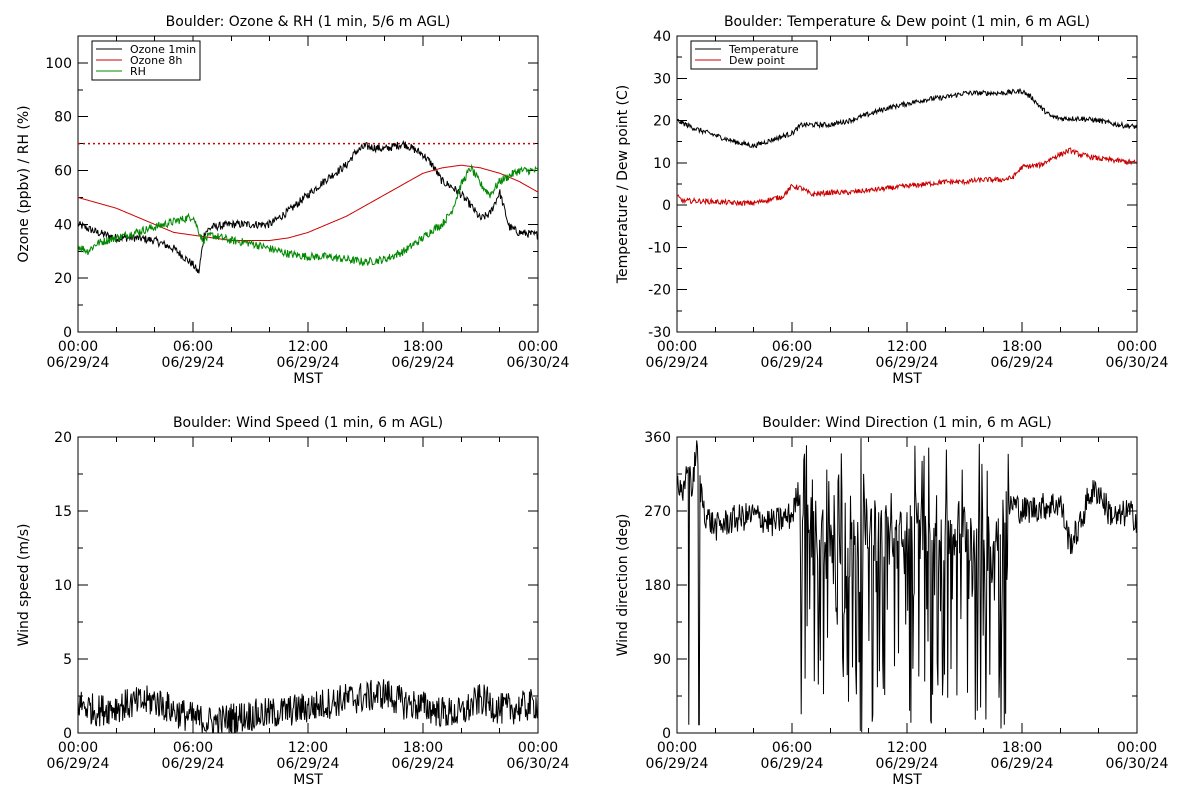  What do you see at coordinates (24, 585) in the screenshot?
I see `y-axis-label: Wind speed (m/s)` at bounding box center [24, 585].